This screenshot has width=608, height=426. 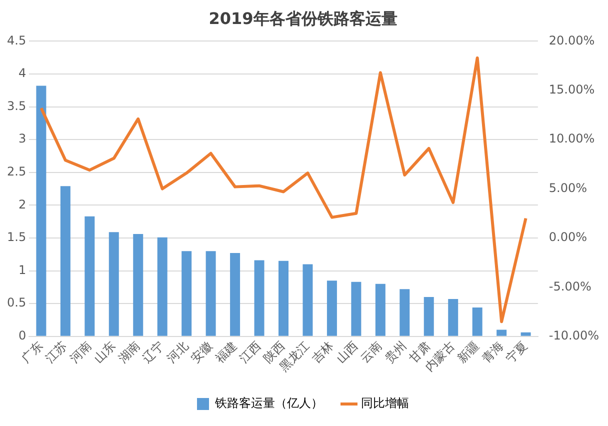 What do you see at coordinates (177, 352) in the screenshot?
I see `x-tick-label: 河北` at bounding box center [177, 352].